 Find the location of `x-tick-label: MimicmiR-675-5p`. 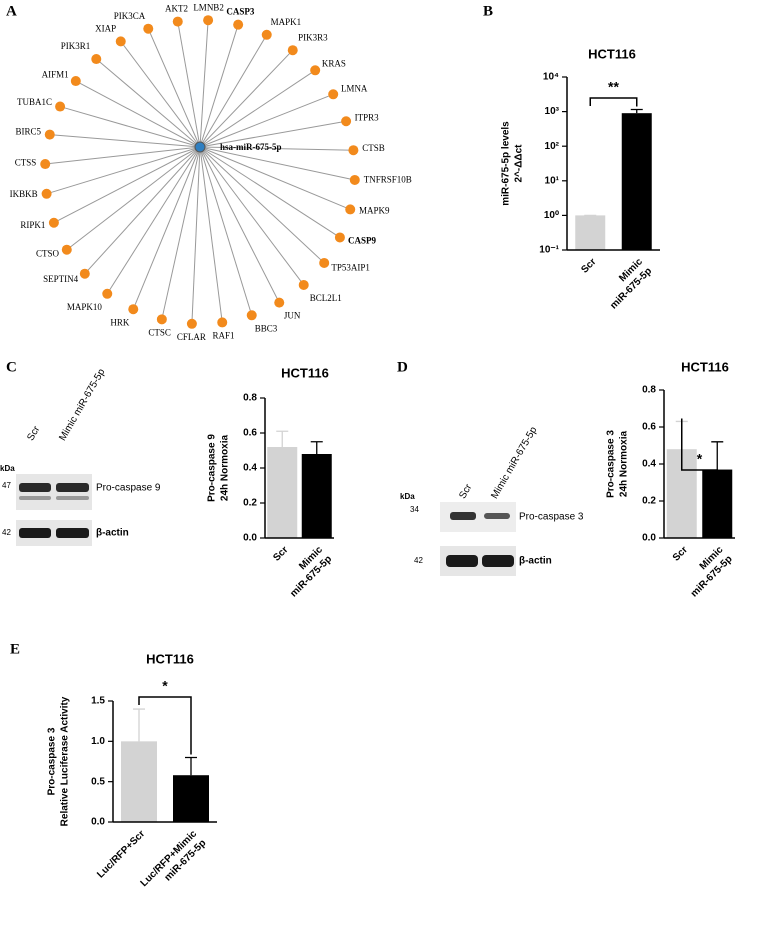

x-tick-label: MimicmiR-675-5p is located at coordinates (626, 283).